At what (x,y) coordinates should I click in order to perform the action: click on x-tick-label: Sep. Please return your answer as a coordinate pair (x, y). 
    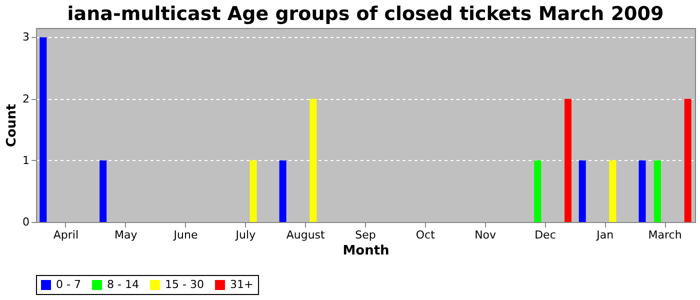
    Looking at the image, I should click on (365, 235).